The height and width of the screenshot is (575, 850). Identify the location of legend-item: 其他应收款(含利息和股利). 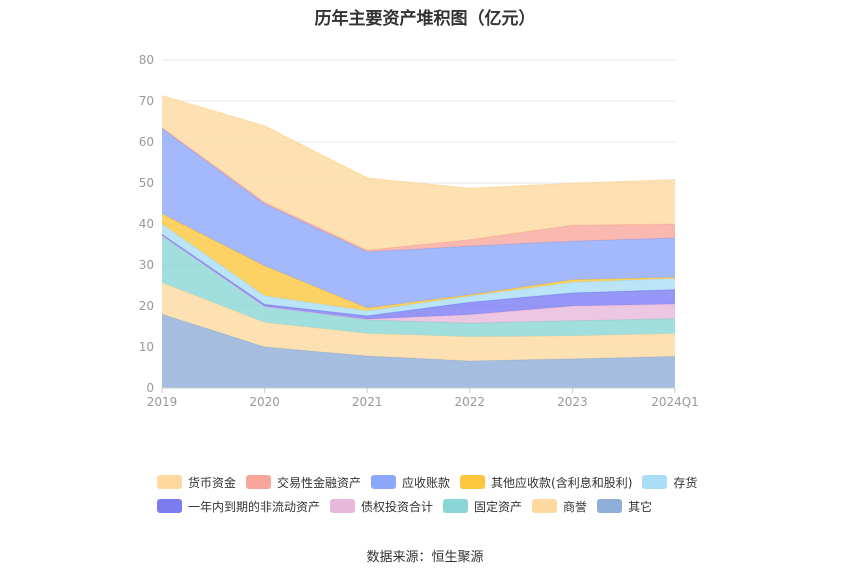
(546, 482).